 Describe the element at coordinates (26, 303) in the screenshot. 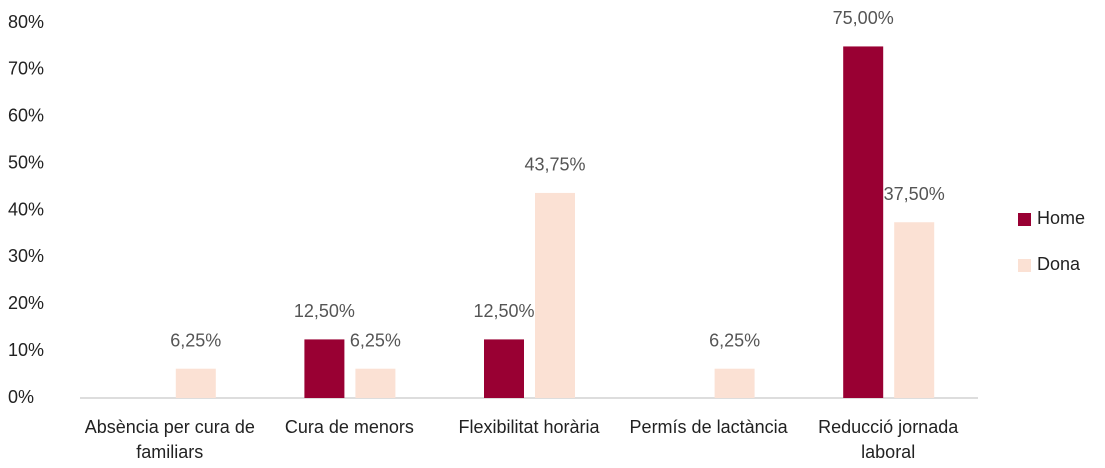

I see `y-tick-label: 20%` at that location.